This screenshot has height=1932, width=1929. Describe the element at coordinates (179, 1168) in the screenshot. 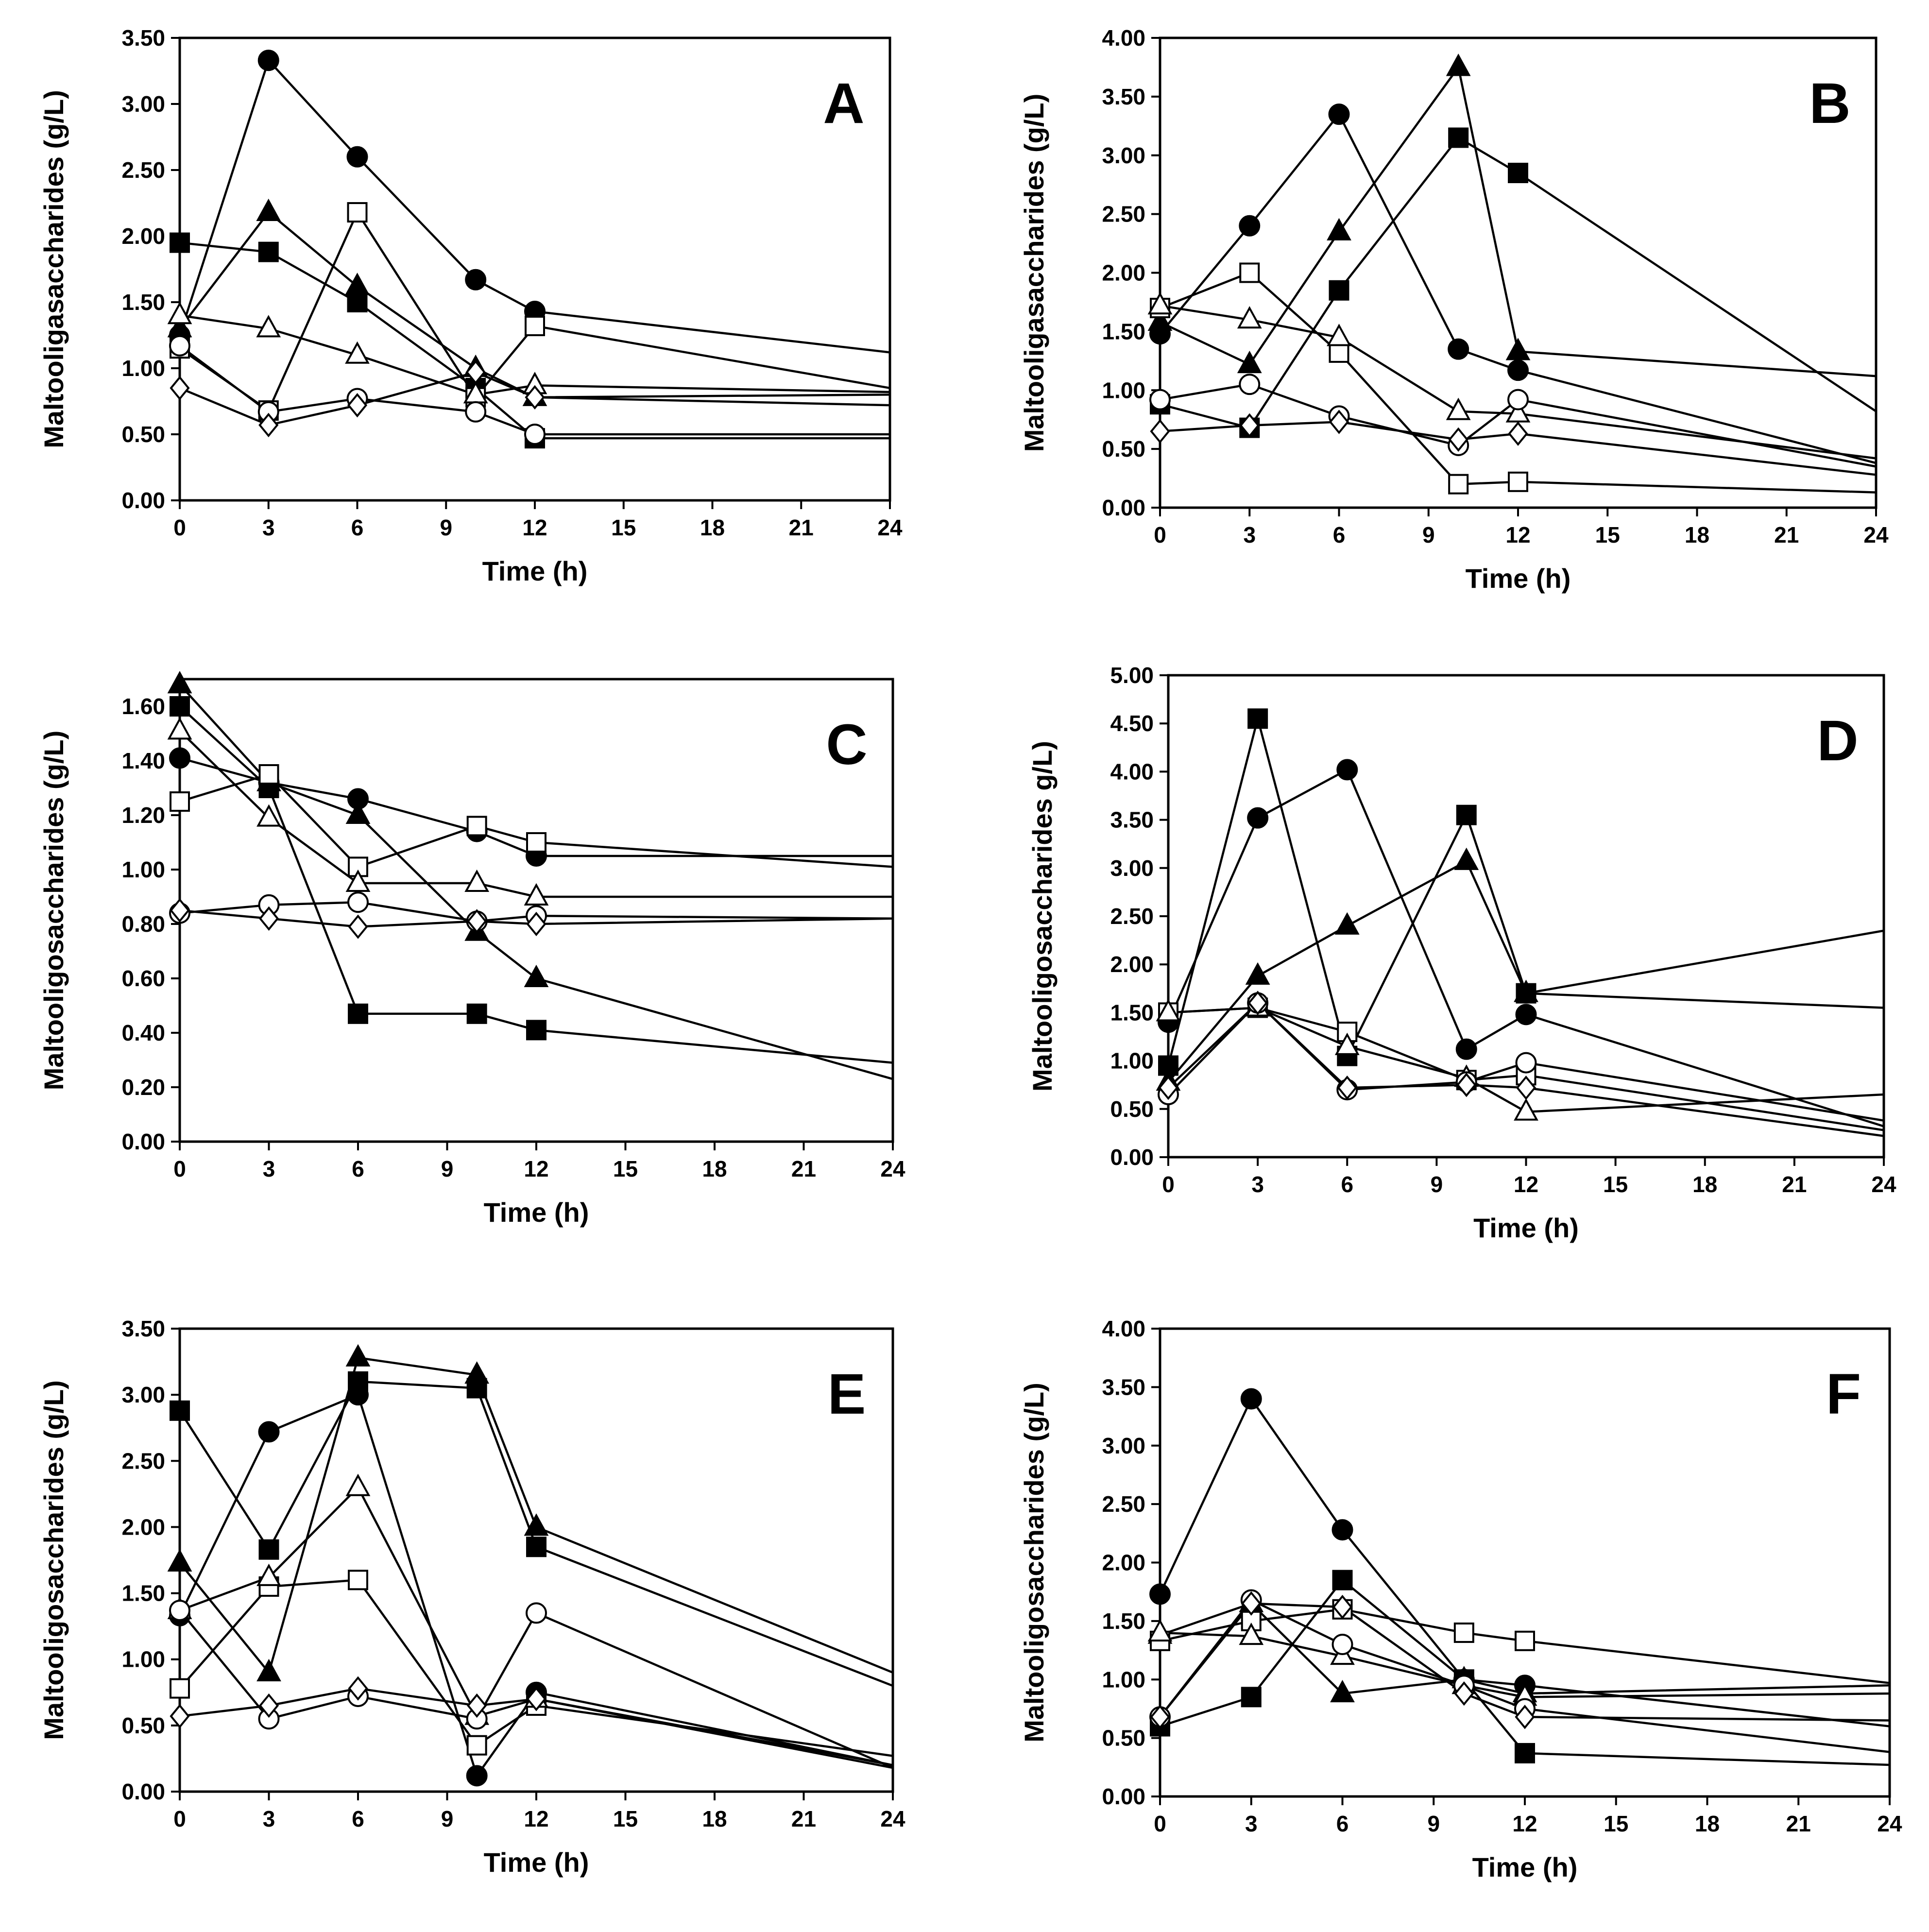

I see `x-tick-label: 0` at that location.